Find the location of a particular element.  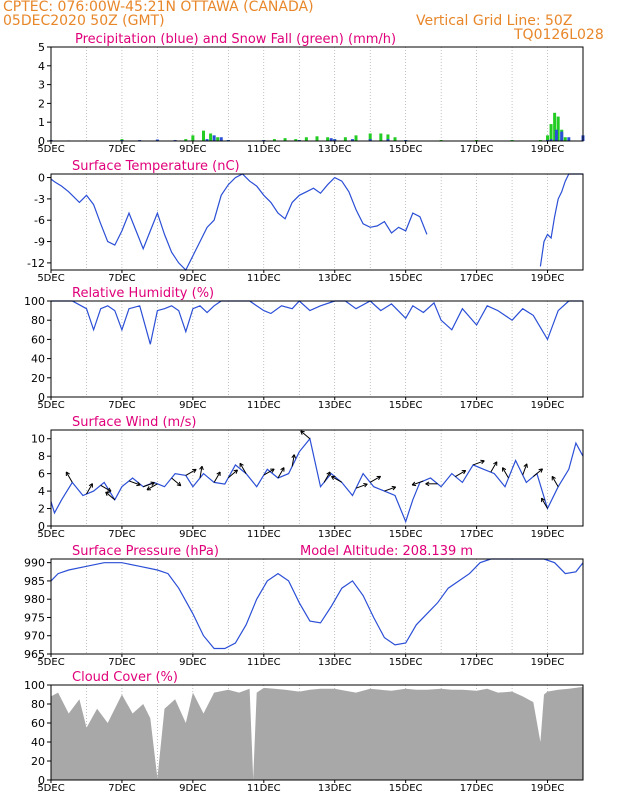

y-tick-label: 965 is located at coordinates (34, 654).